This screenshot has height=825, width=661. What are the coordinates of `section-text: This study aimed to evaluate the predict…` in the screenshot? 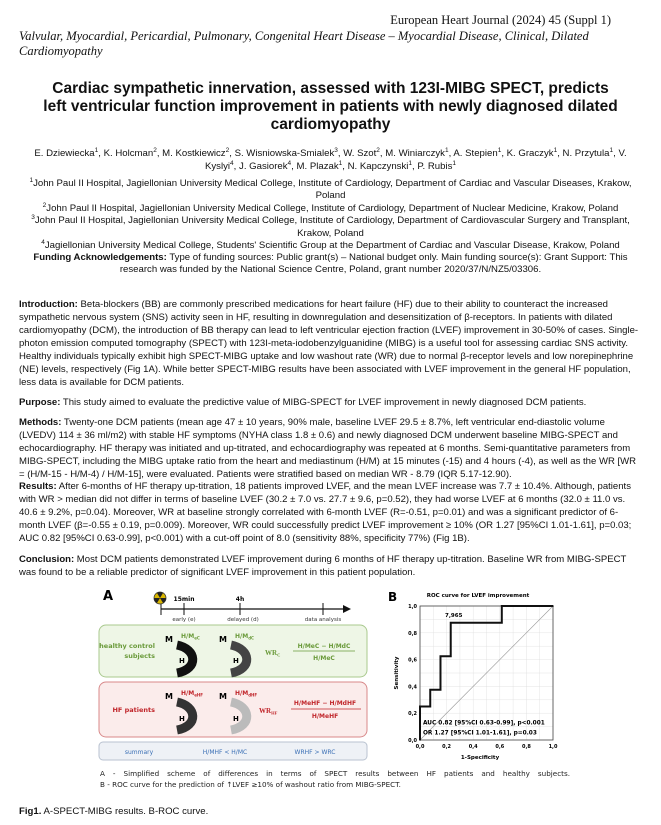 It's located at (323, 402).